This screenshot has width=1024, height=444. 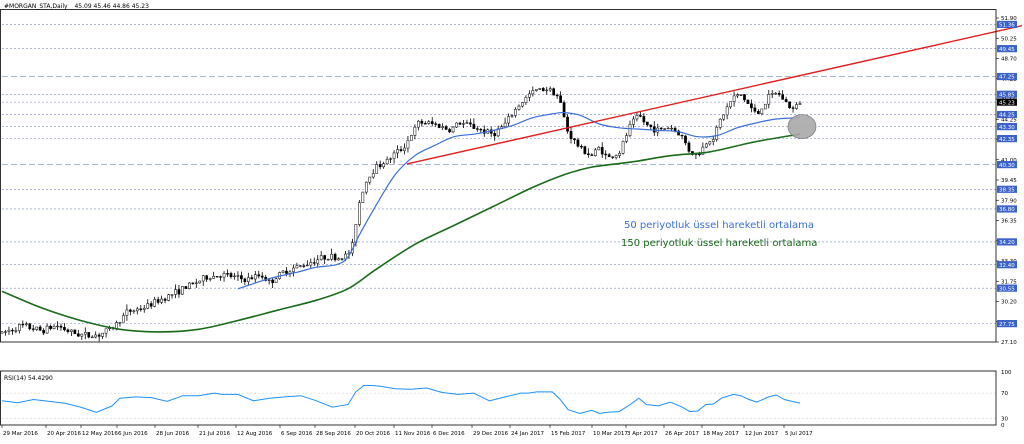 What do you see at coordinates (1007, 266) in the screenshot?
I see `price-tag-label: 32.40` at bounding box center [1007, 266].